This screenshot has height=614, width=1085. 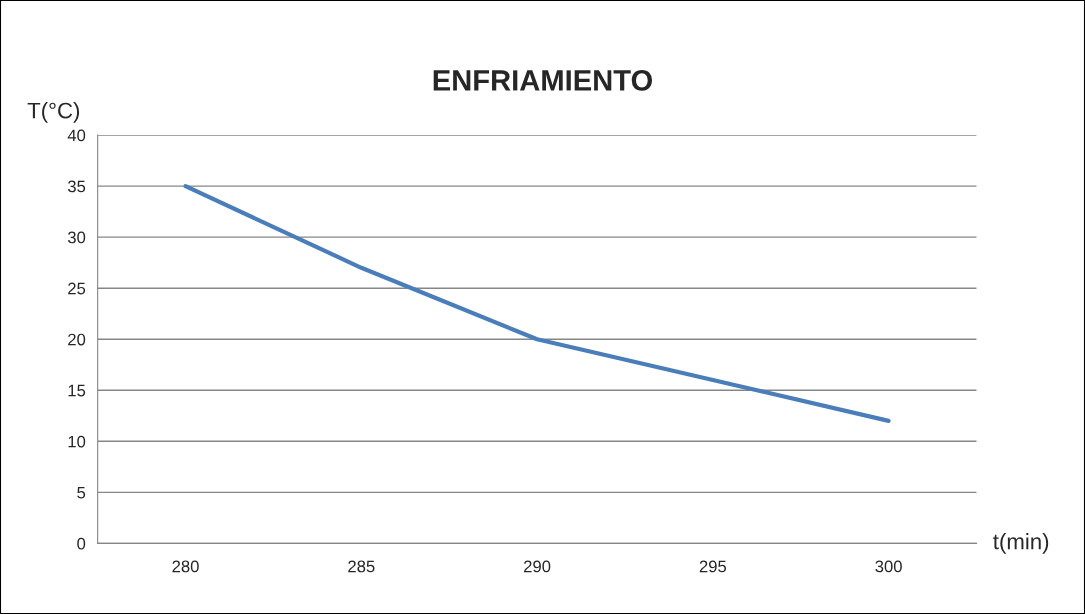 What do you see at coordinates (1021, 543) in the screenshot?
I see `x-axis-title: t(min)` at bounding box center [1021, 543].